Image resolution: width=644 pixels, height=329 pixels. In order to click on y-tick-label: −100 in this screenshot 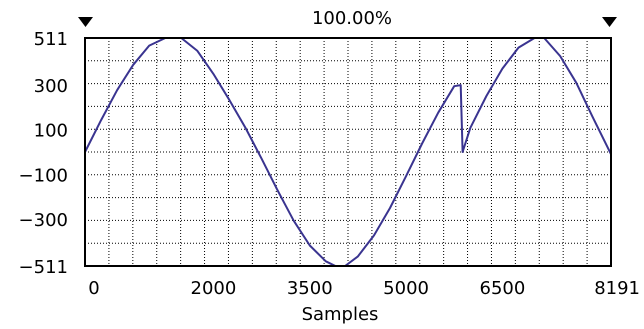, I will do `click(43, 175)`.